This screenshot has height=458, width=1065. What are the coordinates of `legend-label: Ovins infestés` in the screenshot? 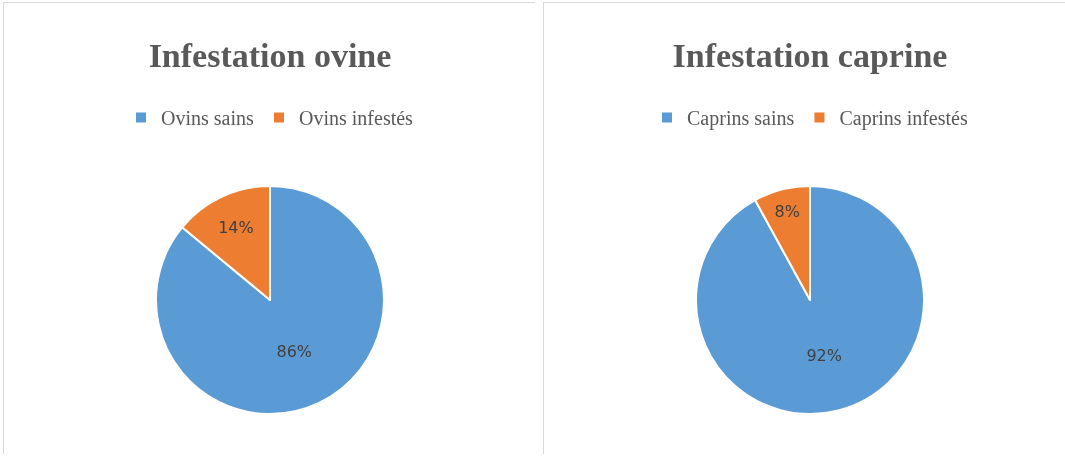 It's located at (356, 118).